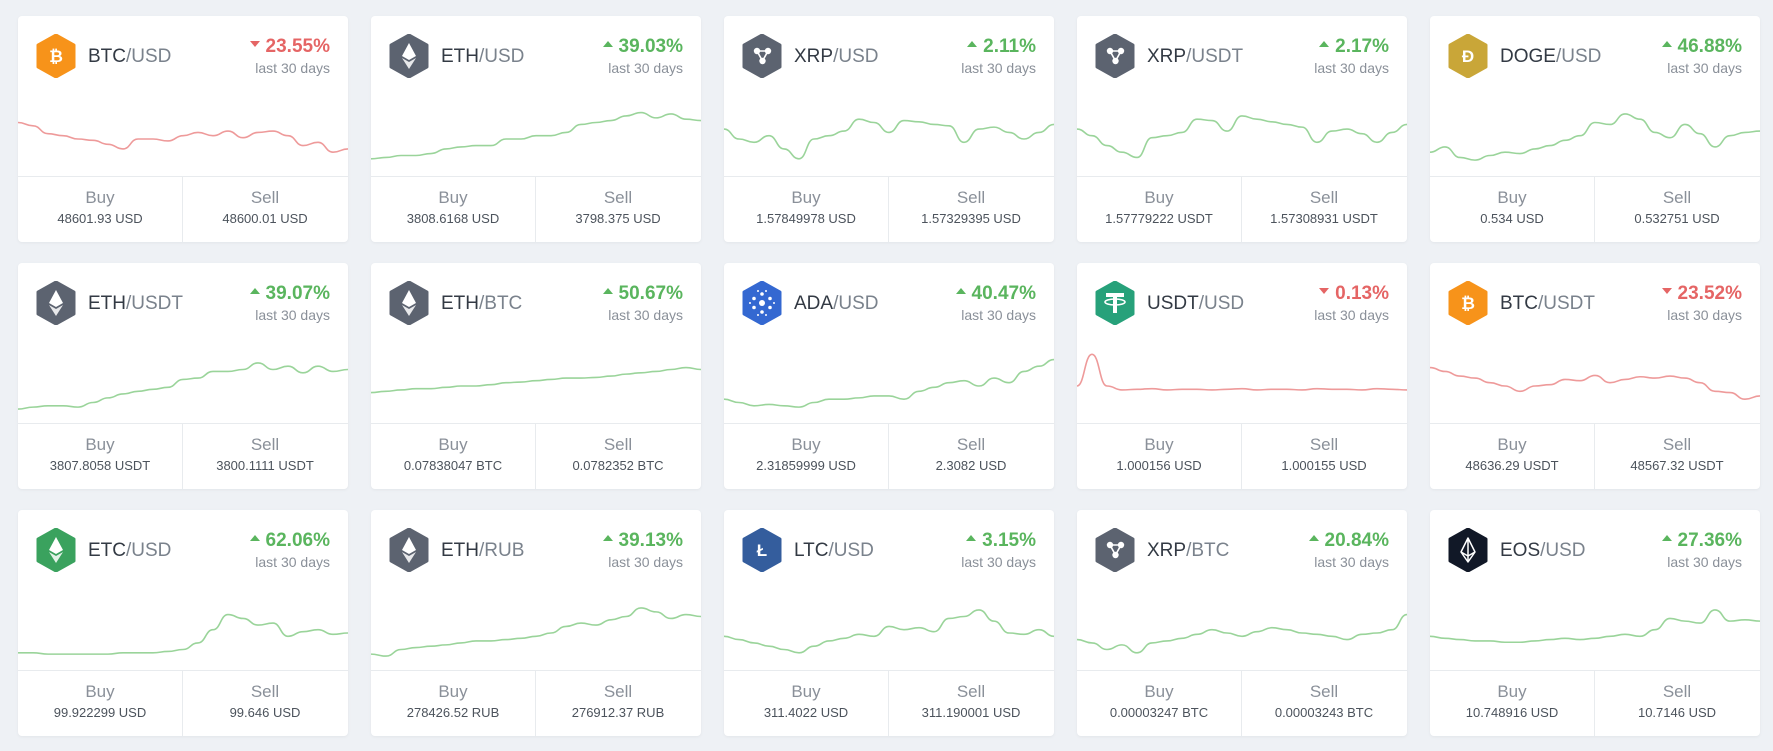  Describe the element at coordinates (100, 218) in the screenshot. I see `buy-price: 48601.93 USD` at that location.